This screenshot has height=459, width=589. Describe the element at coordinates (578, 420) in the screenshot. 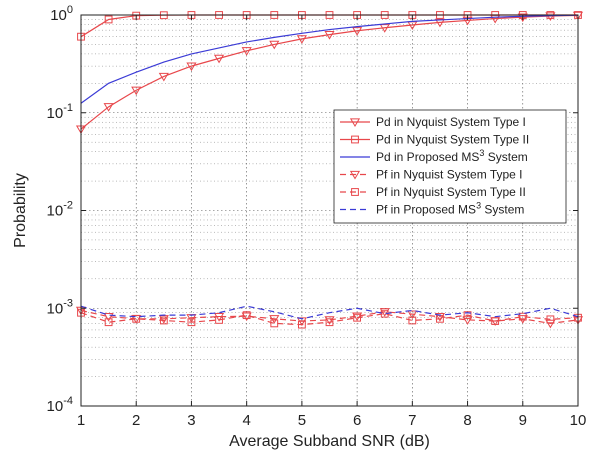

I see `x-tick-label: 10` at that location.